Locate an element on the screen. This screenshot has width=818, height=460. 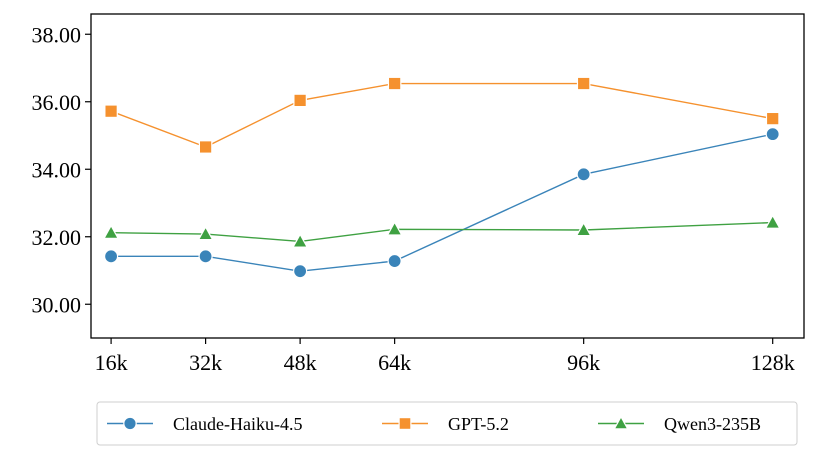
y-tick-label: 34.00 is located at coordinates (57, 169).